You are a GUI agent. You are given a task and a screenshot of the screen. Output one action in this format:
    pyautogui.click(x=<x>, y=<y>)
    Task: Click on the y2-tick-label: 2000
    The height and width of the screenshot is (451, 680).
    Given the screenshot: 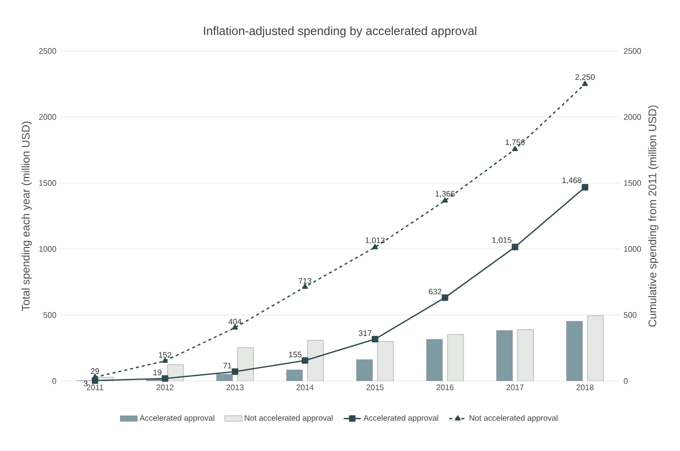 What is the action you would take?
    pyautogui.click(x=633, y=117)
    